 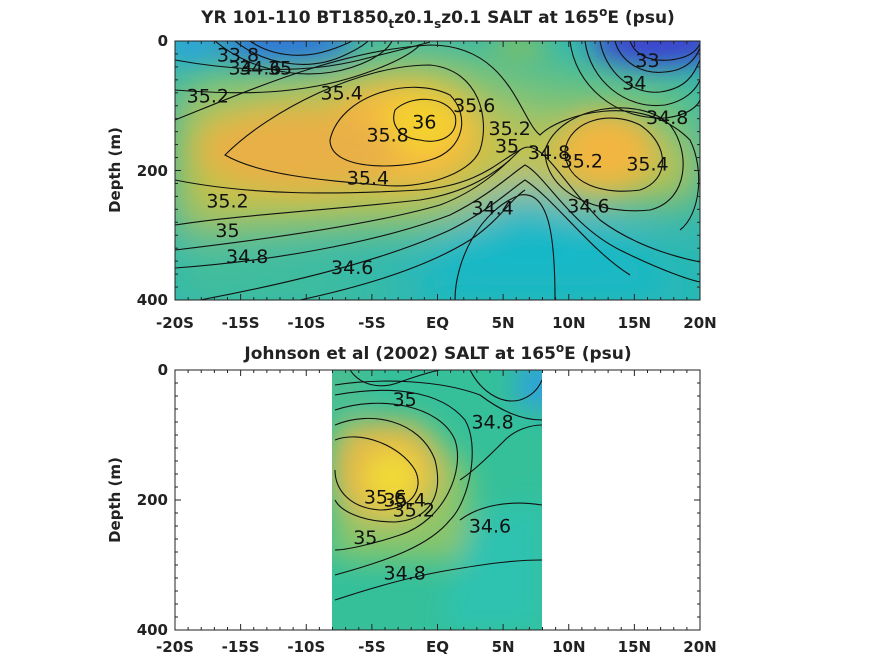 What do you see at coordinates (152, 500) in the screenshot?
I see `panel-2-ytick-200: 200` at bounding box center [152, 500].